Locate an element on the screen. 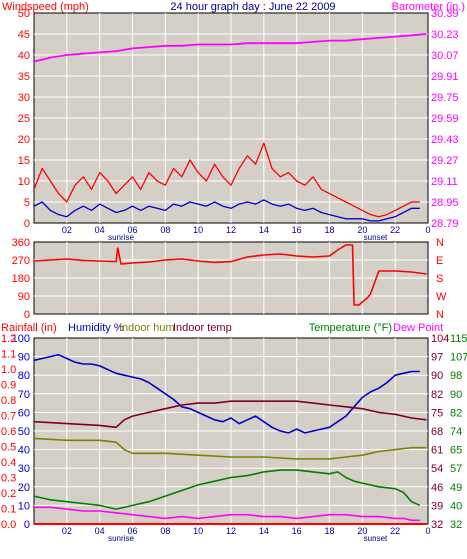  rain-tick-label: 0.6 is located at coordinates (8, 432).